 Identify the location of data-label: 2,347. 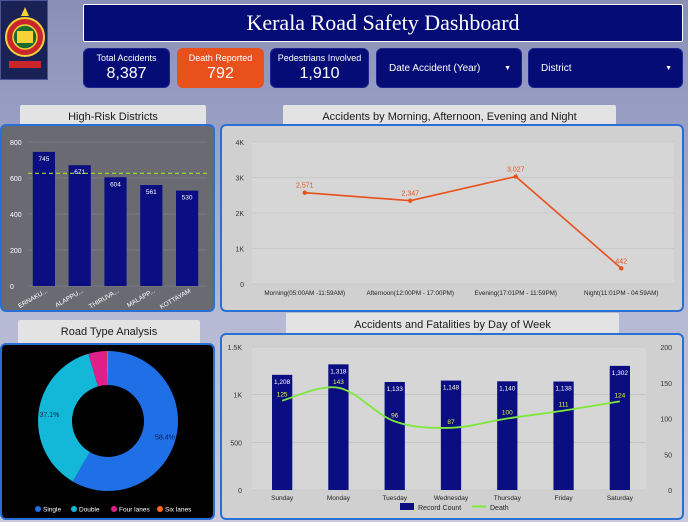
(410, 194).